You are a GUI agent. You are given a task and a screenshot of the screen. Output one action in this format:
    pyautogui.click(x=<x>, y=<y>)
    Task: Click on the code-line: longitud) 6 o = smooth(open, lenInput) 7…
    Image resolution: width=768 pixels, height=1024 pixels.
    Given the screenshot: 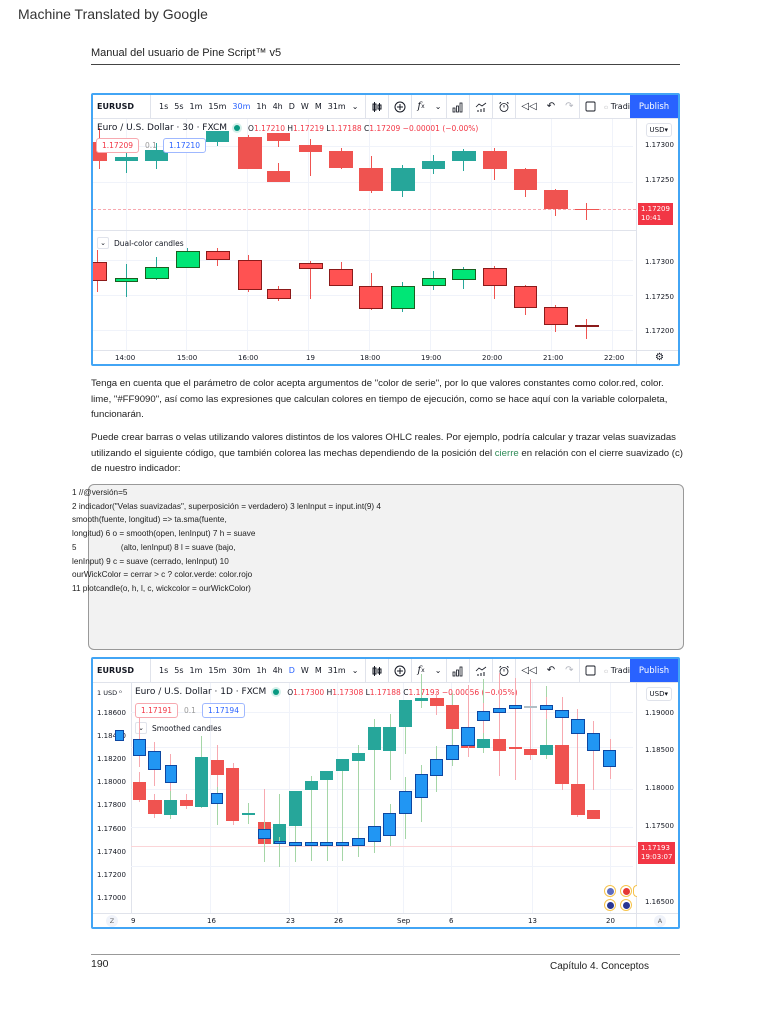 What is the action you would take?
    pyautogui.click(x=164, y=534)
    